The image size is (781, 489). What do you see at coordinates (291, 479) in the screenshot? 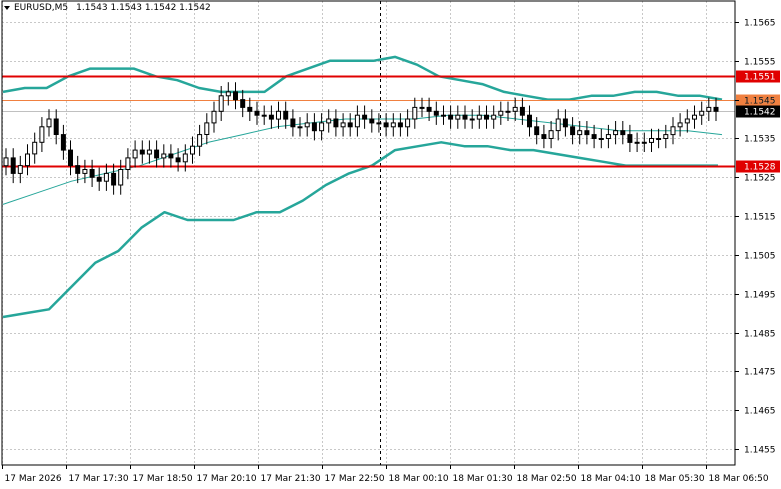
I see `x-tick-label: 17 Mar 21:30` at bounding box center [291, 479].